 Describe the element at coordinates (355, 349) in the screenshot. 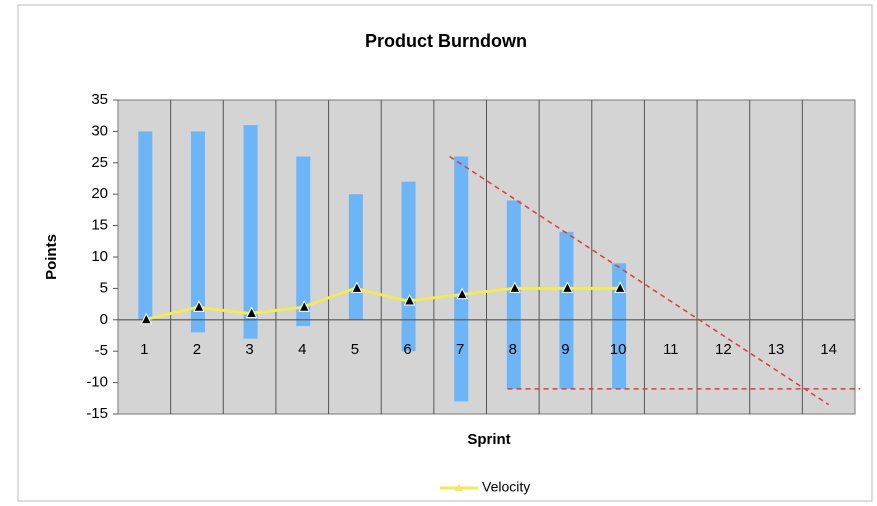

I see `x-tick-label: 5` at that location.